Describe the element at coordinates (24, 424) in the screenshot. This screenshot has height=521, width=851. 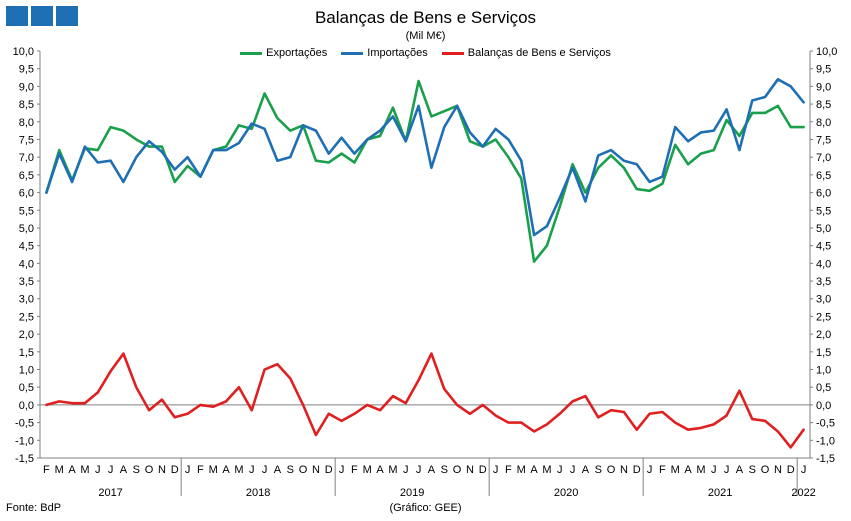
I see `y-tick-label-left: -0,5` at that location.